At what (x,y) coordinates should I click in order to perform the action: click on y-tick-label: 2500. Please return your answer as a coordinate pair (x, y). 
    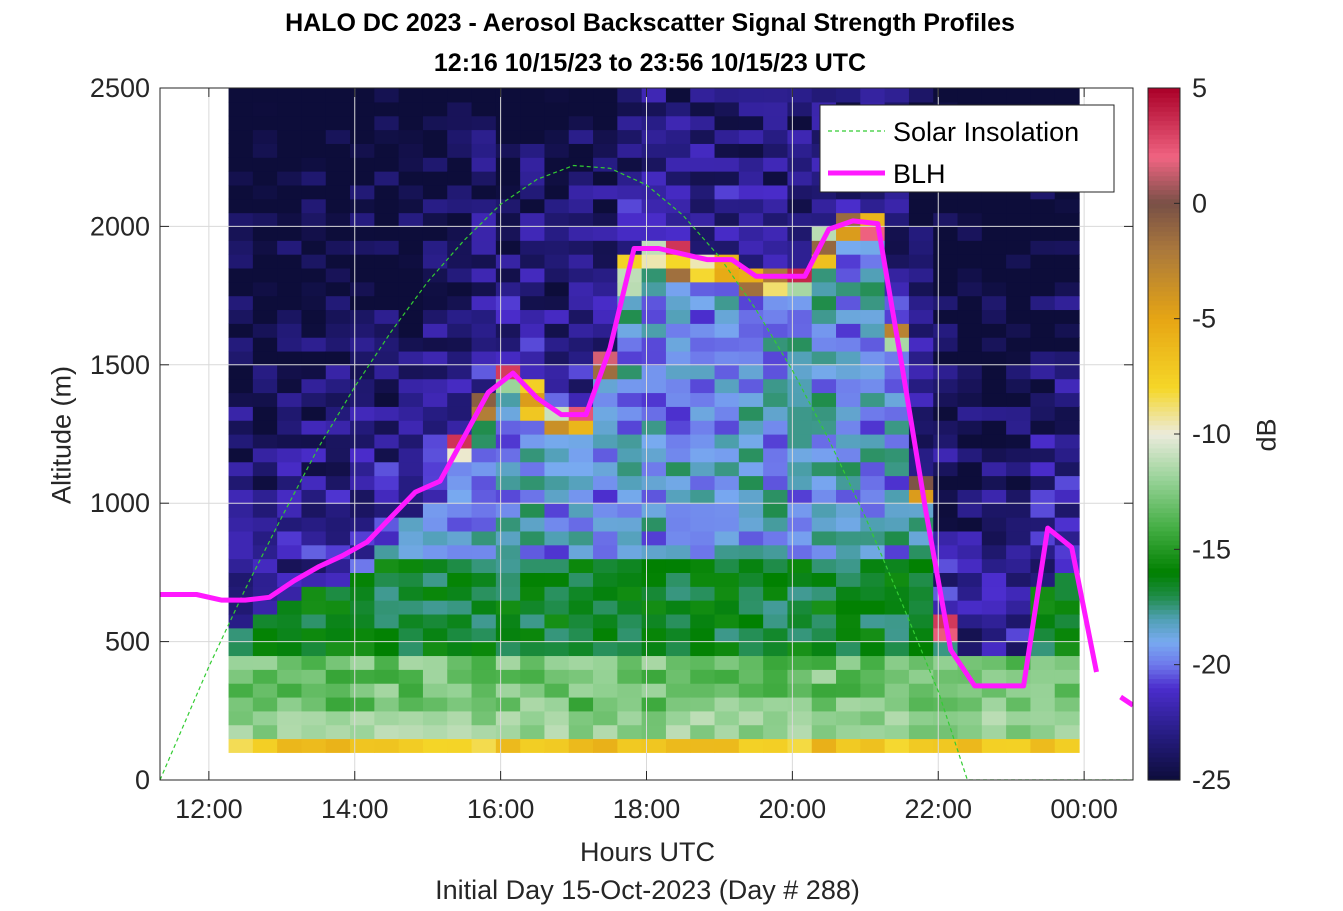
    Looking at the image, I should click on (120, 88).